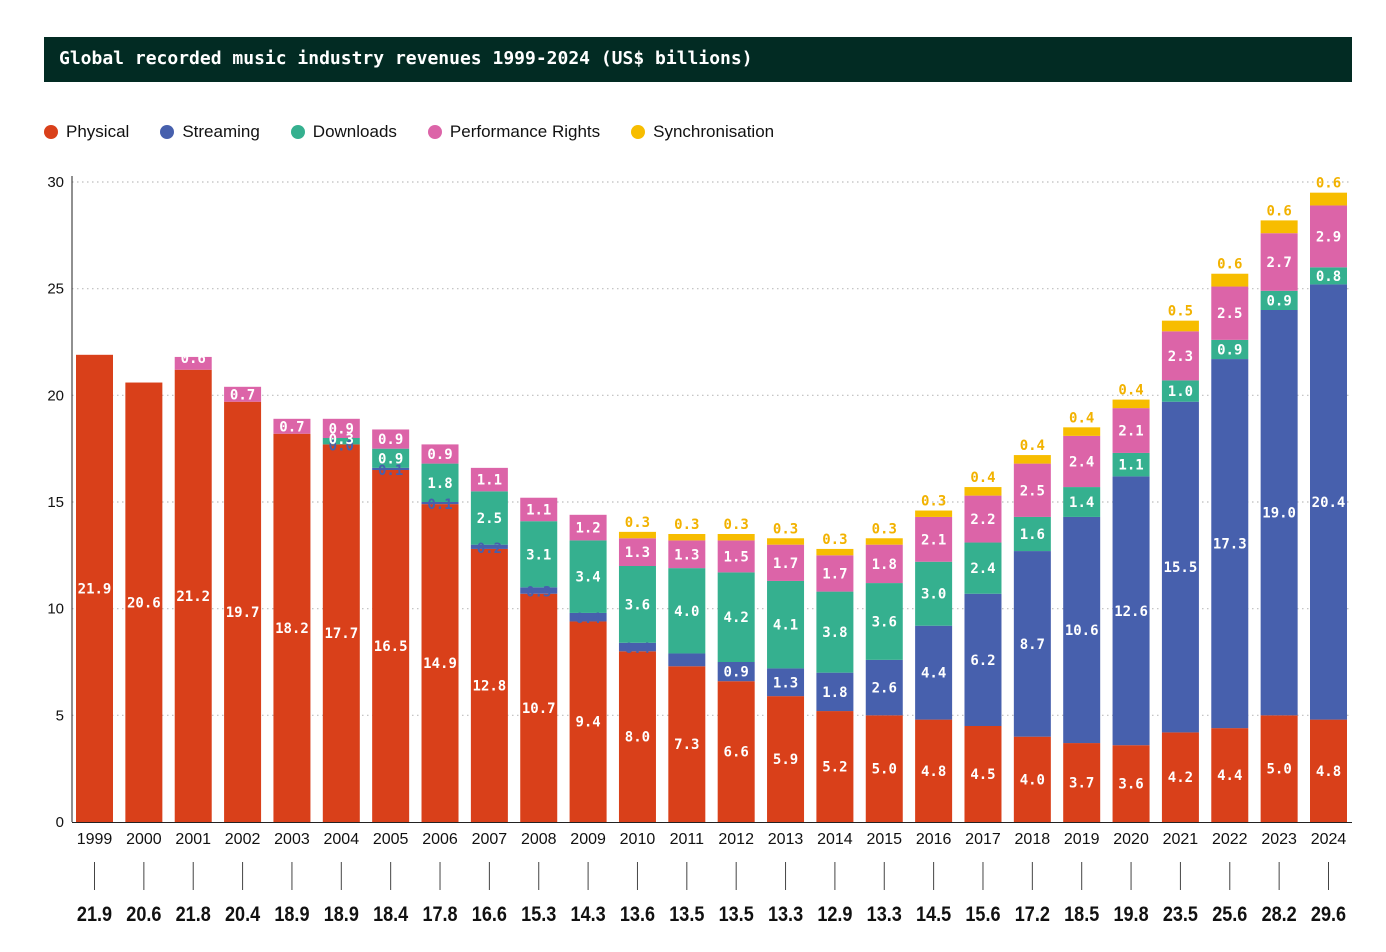 The image size is (1386, 952). I want to click on x-tick-label: 2022, so click(1230, 839).